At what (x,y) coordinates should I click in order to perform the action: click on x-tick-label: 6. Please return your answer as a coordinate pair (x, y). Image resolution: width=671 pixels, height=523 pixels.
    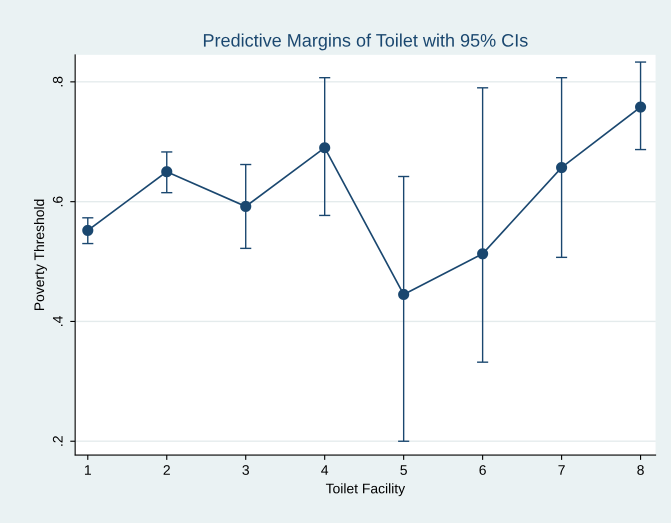
    Looking at the image, I should click on (482, 470).